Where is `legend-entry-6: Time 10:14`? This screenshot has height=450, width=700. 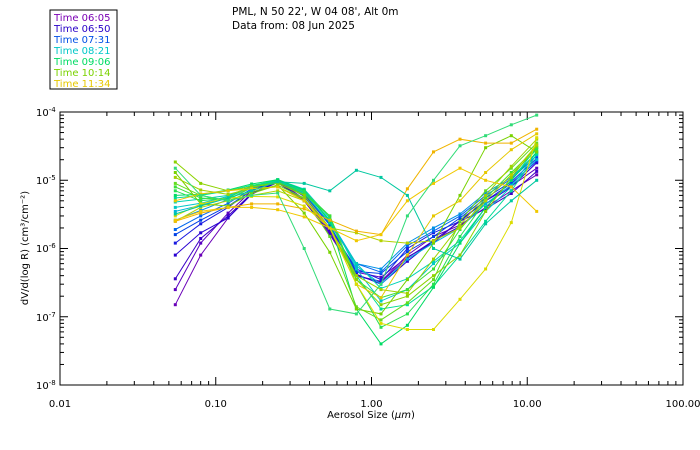
legend-entry-6: Time 10:14 is located at coordinates (81, 73).